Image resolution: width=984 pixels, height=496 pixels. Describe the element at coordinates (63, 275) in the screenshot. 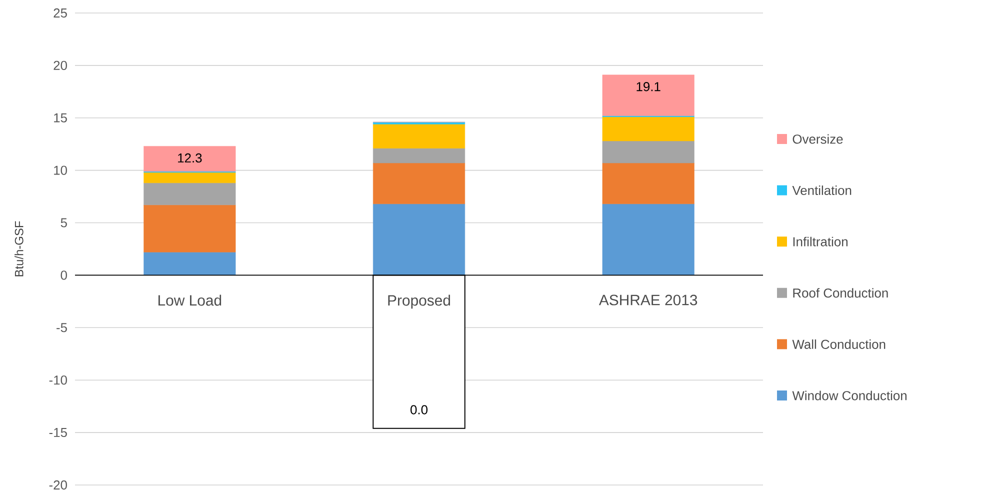

I see `y-tick-label: 0` at that location.